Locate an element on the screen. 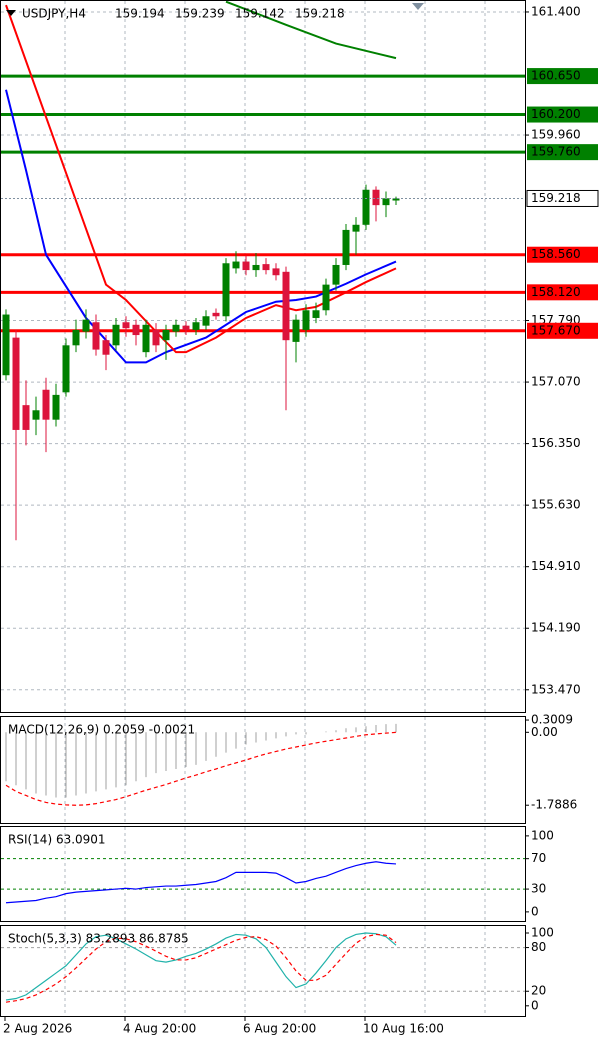 This screenshot has width=600, height=1040. ohlc-value: 159.239 is located at coordinates (200, 14).